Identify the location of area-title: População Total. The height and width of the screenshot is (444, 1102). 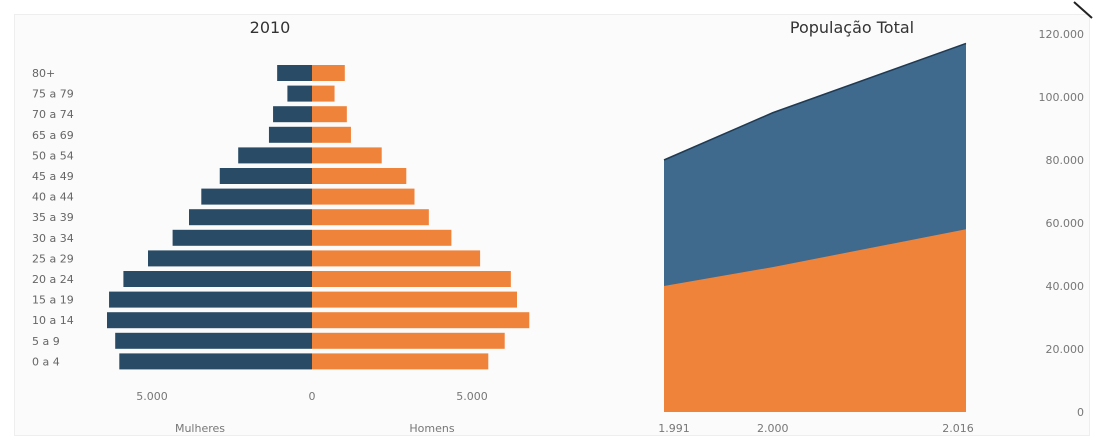
(852, 27).